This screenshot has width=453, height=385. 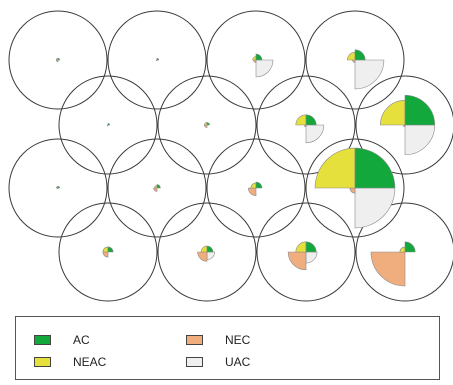 I want to click on pie-glyph-r4-c4, so click(x=393, y=264).